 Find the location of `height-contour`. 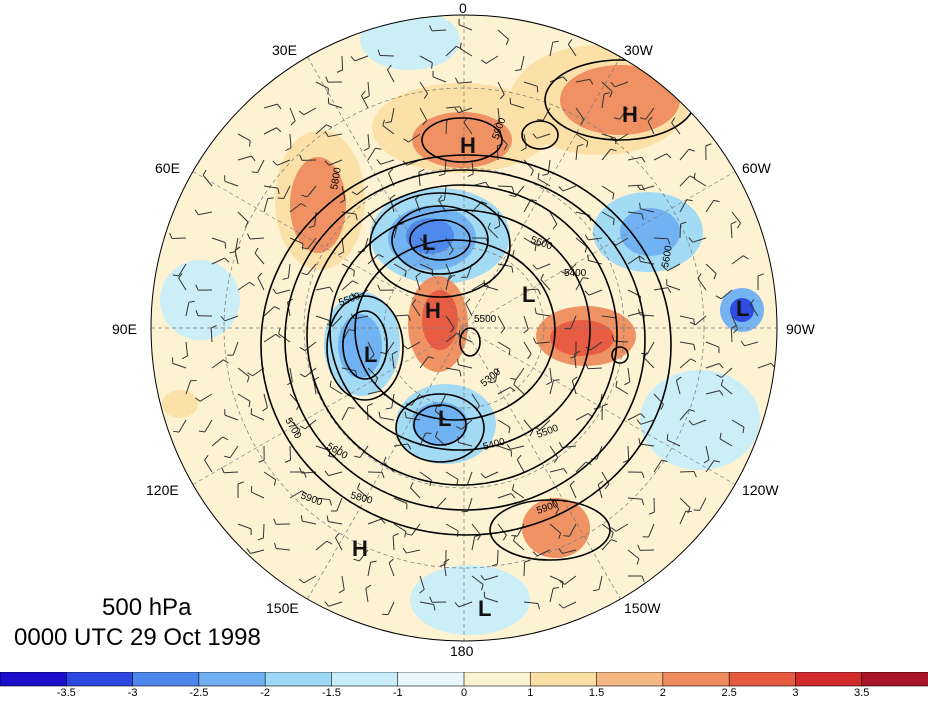

height-contour is located at coordinates (440, 245).